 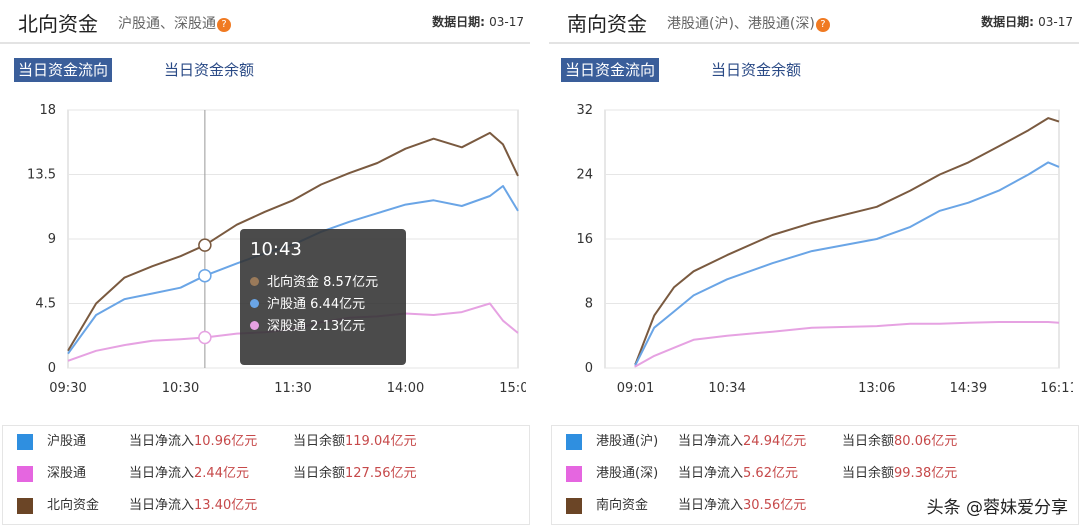 I want to click on y-tick-label: 4.5, so click(x=45, y=304).